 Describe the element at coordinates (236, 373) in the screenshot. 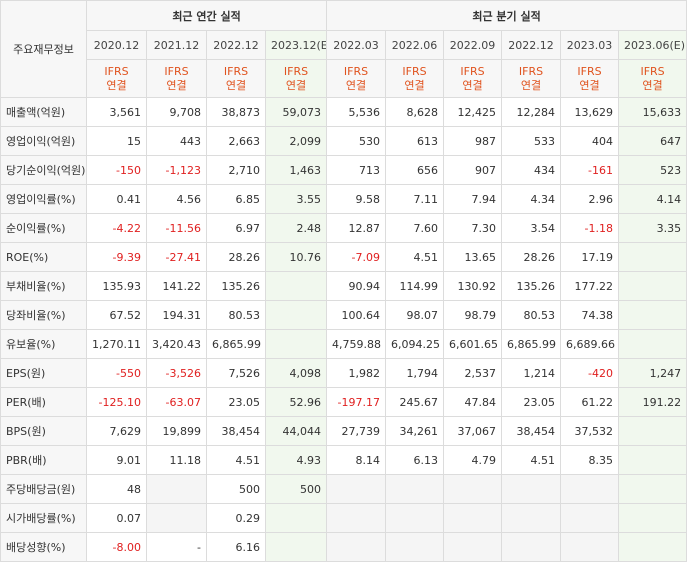

I see `table-cell: 7,526` at that location.